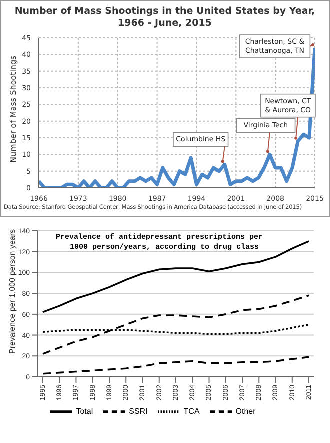  I want to click on legend-label: Total, so click(85, 411).